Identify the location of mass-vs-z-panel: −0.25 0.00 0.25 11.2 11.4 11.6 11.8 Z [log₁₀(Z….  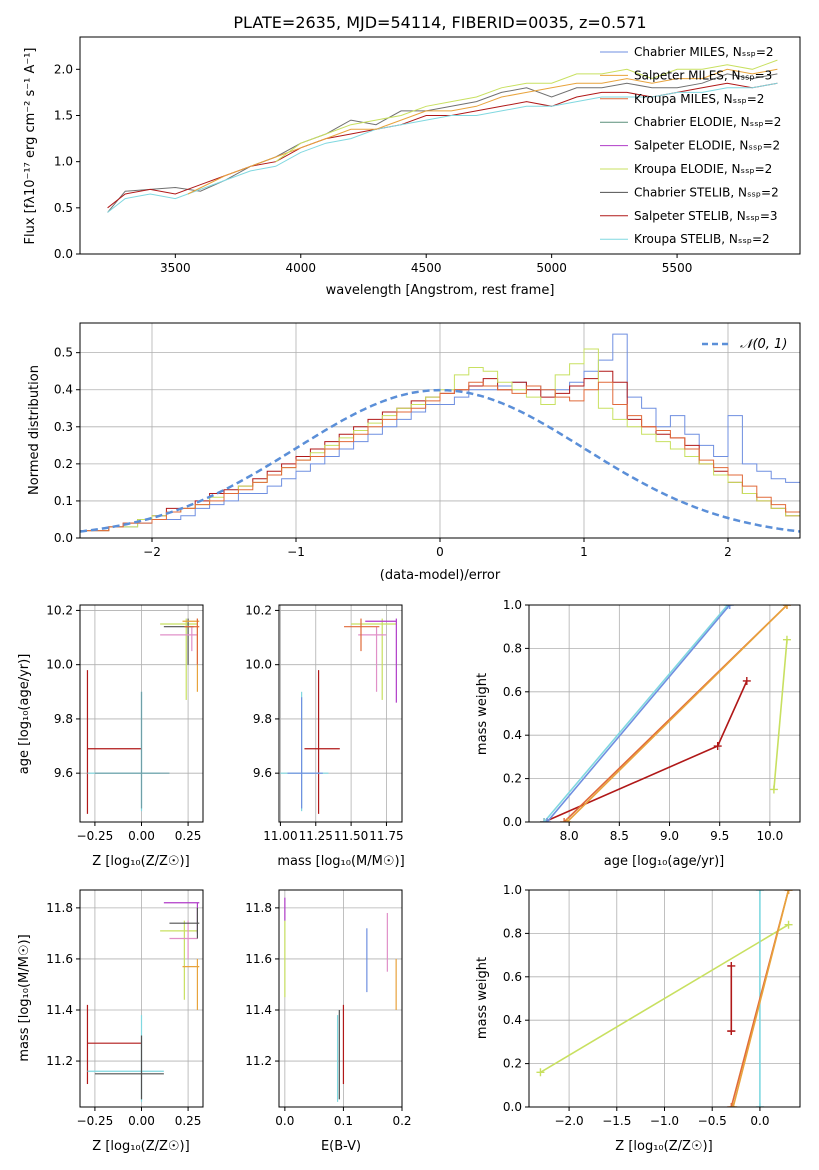
(110, 1021).